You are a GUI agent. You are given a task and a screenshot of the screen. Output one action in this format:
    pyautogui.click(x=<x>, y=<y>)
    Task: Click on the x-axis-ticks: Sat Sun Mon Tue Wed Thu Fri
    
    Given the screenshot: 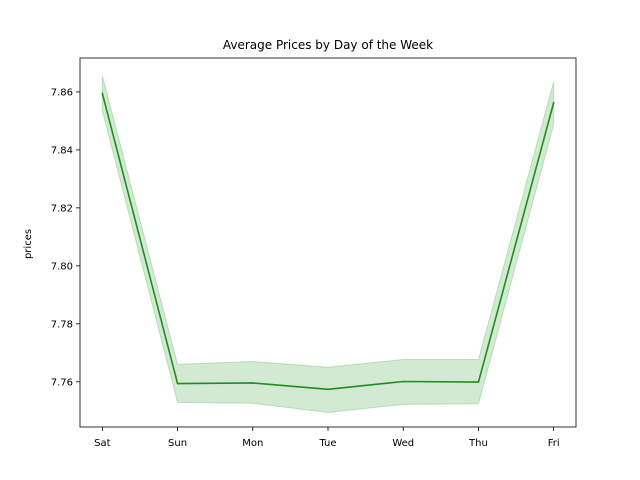 What is the action you would take?
    pyautogui.click(x=327, y=438)
    